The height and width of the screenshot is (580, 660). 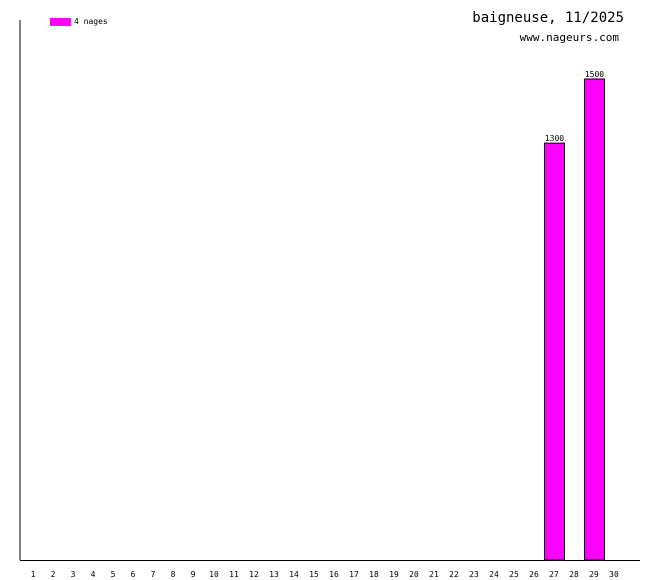 I want to click on bar-data-label: 1300, so click(x=554, y=138).